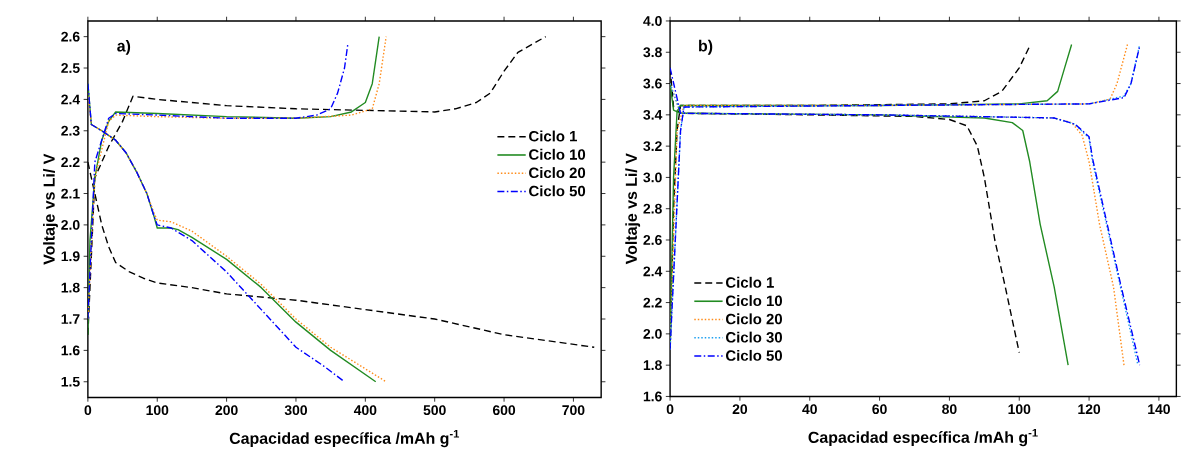 This screenshot has height=468, width=1181. I want to click on x-tick-label: 500, so click(434, 410).